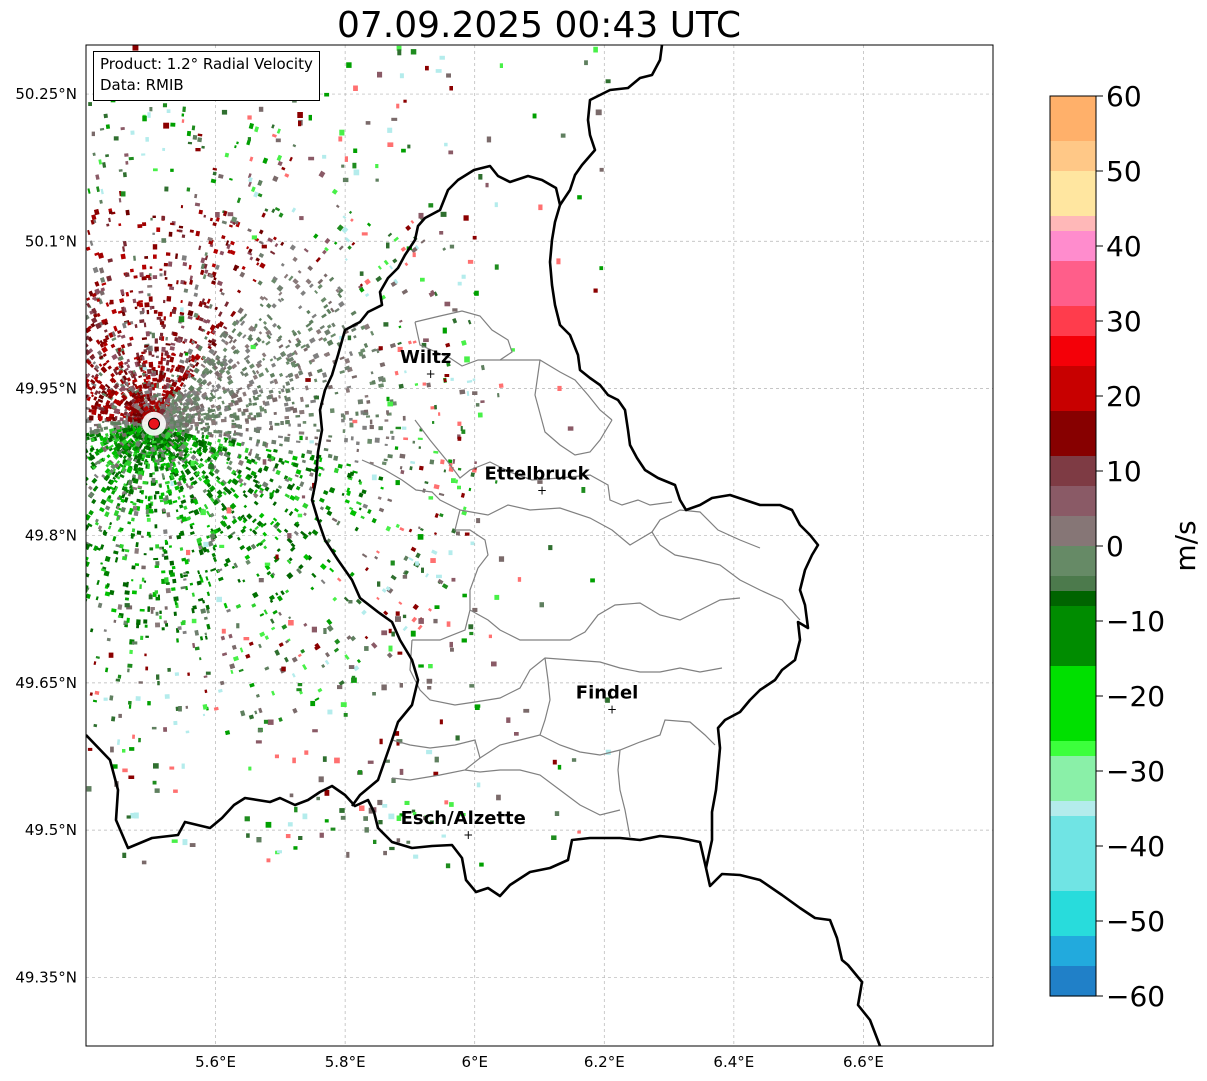 The width and height of the screenshot is (1207, 1081). What do you see at coordinates (542, 792) in the screenshot?
I see `canton-line` at bounding box center [542, 792].